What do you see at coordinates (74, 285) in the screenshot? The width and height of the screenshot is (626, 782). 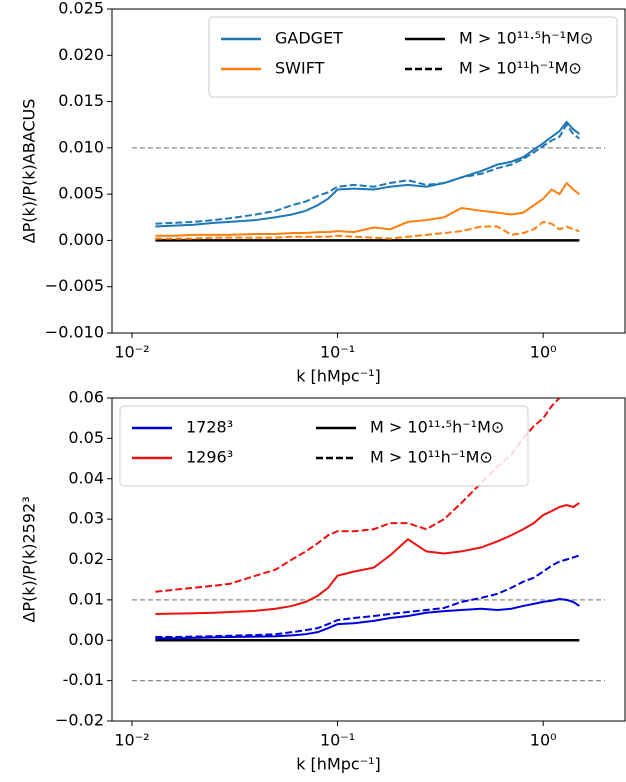 I see `y-tick-label: −0.005` at bounding box center [74, 285].